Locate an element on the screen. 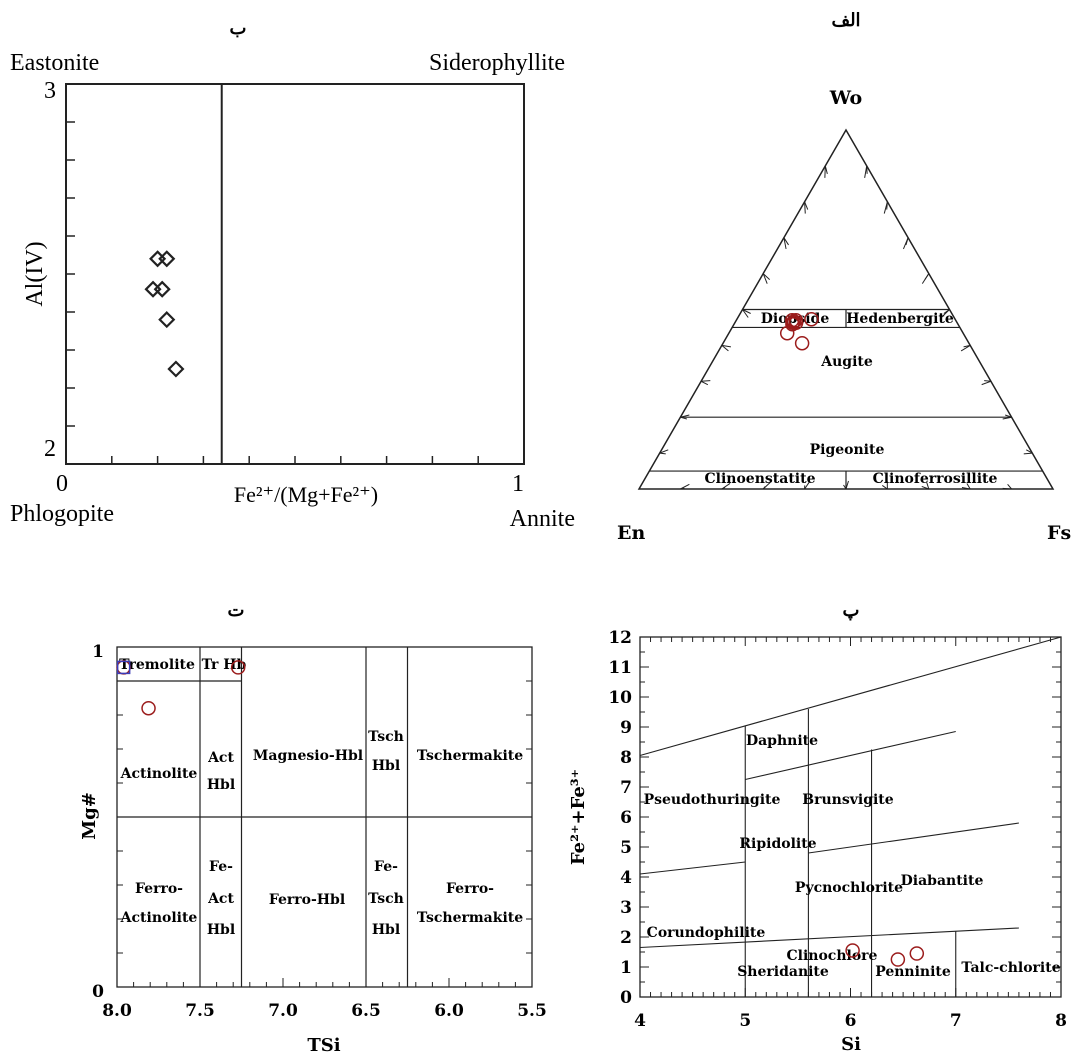 This screenshot has height=1059, width=1077. y-tick-label: 11 is located at coordinates (620, 668).